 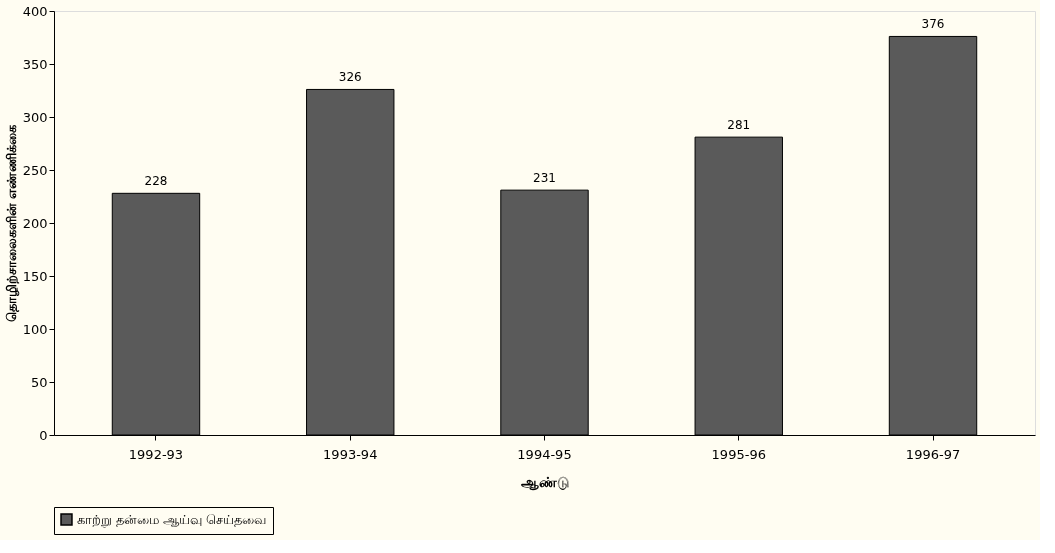 I want to click on data-label: 228, so click(x=156, y=181).